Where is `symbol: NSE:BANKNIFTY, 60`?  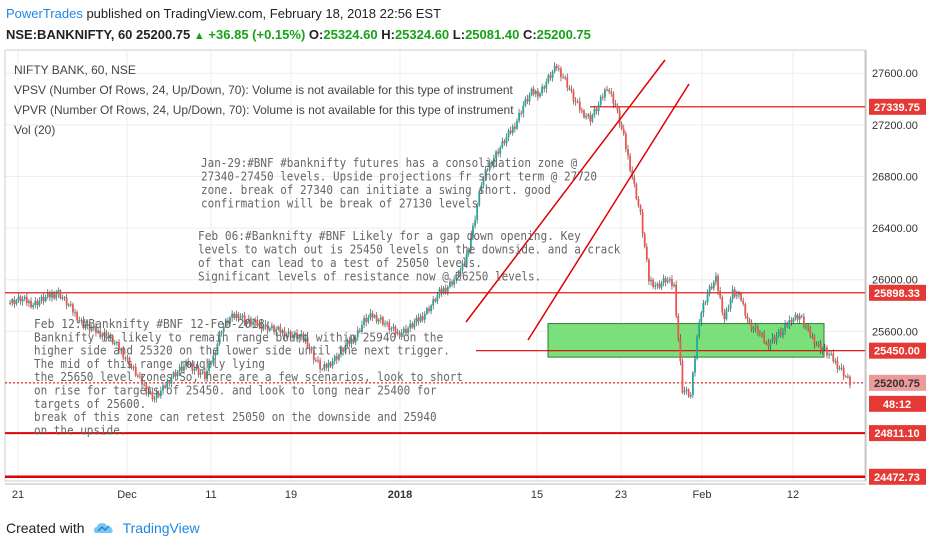 symbol: NSE:BANKNIFTY, 60 is located at coordinates (69, 34).